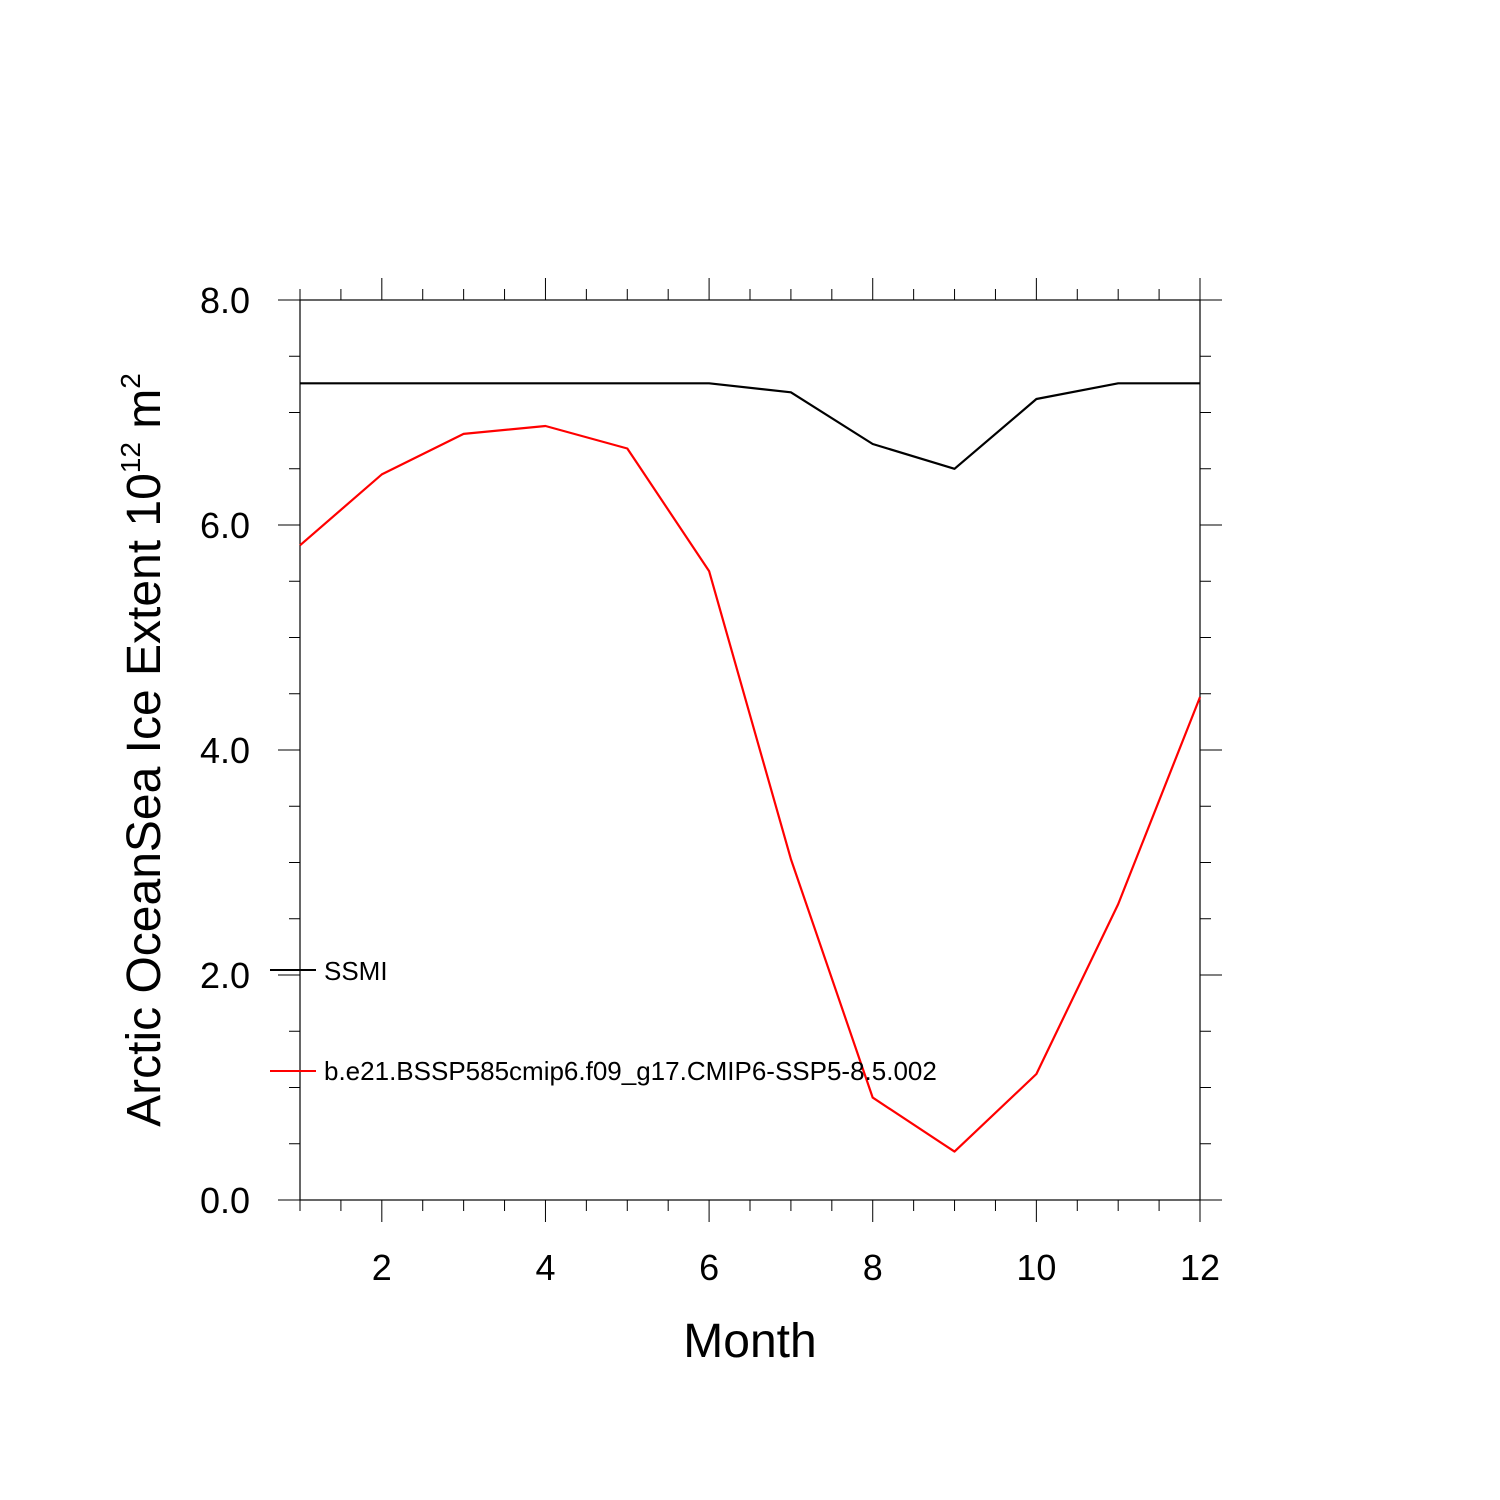 Image resolution: width=1500 pixels, height=1500 pixels. Describe the element at coordinates (225, 1200) in the screenshot. I see `y-tick-label: 0.0` at that location.